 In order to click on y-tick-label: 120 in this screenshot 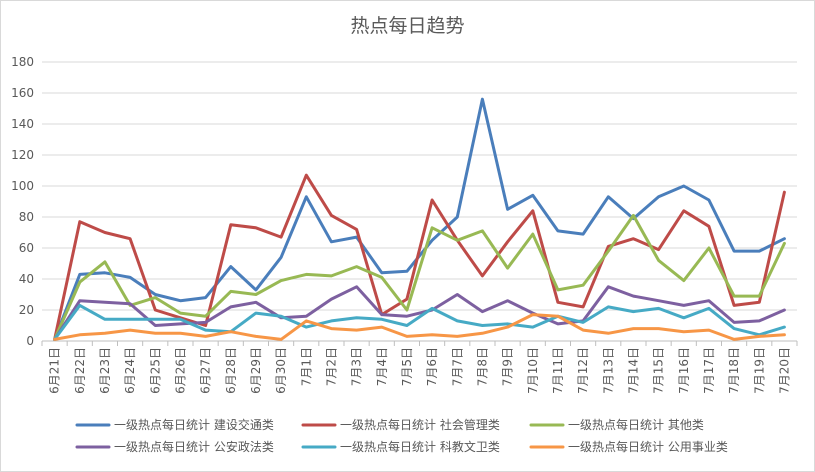, I will do `click(22, 155)`.